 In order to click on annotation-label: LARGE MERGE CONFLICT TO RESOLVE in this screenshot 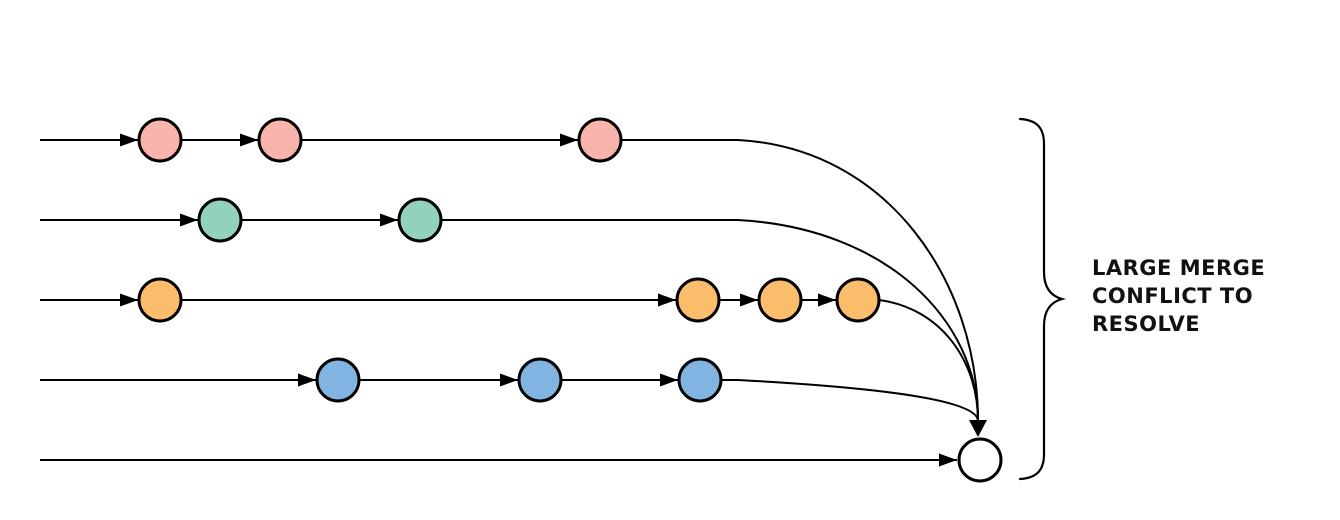, I will do `click(1178, 296)`.